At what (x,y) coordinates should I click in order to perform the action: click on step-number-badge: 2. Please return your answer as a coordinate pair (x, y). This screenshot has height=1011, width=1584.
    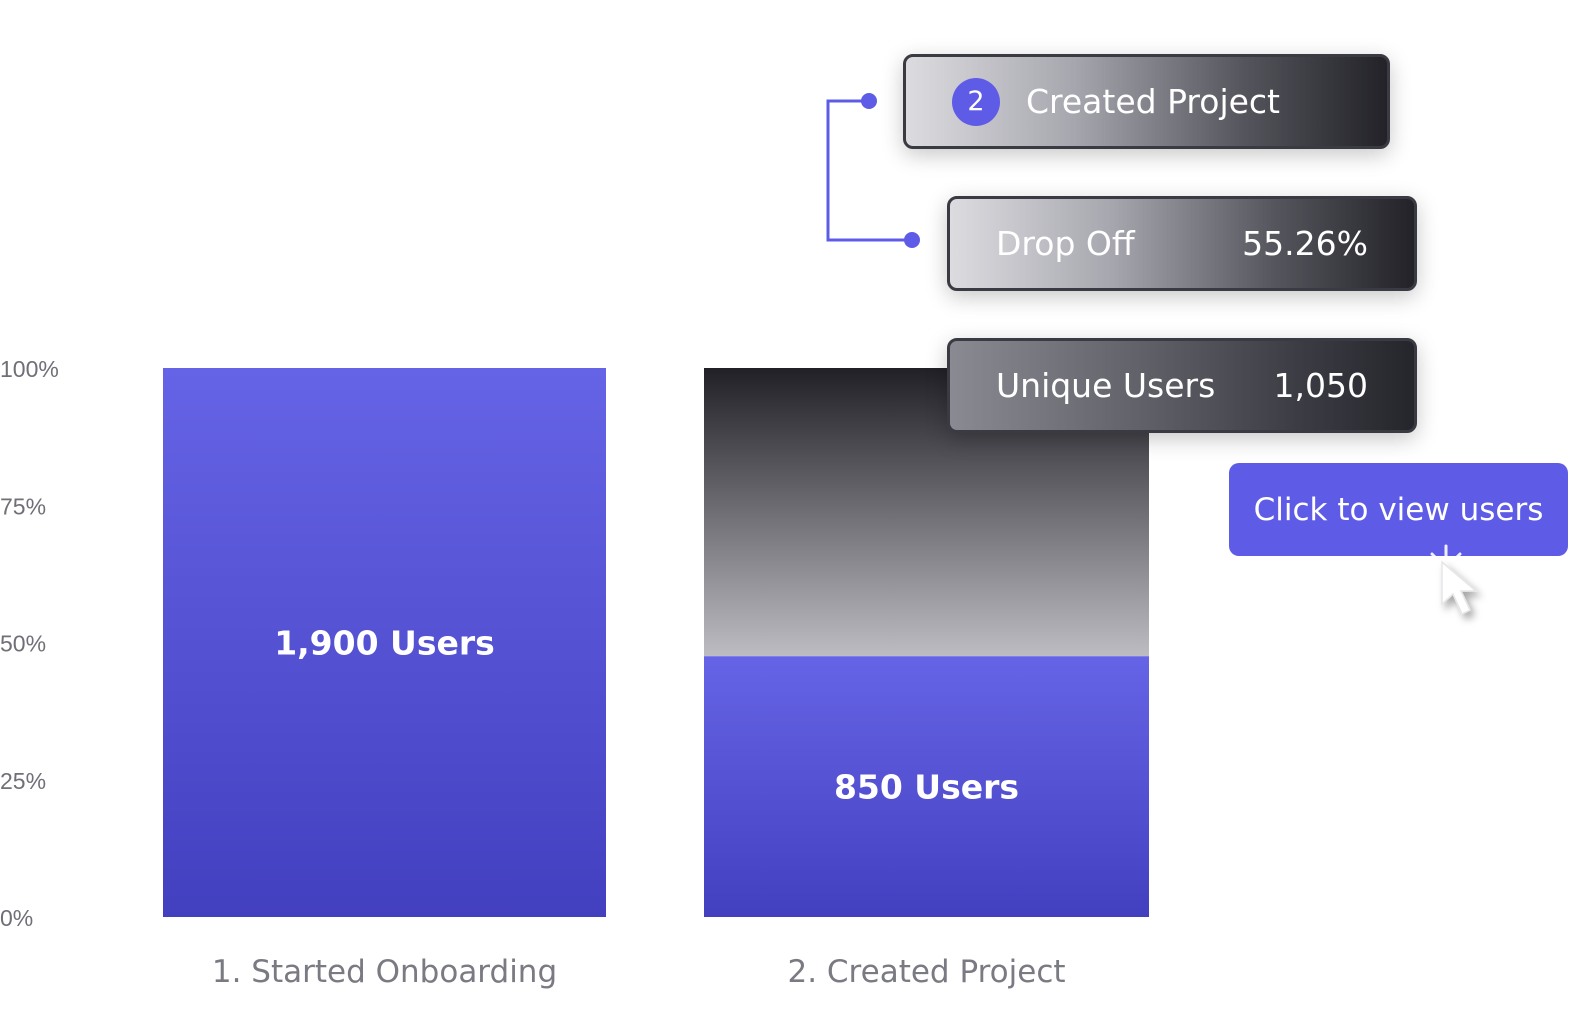
    Looking at the image, I should click on (976, 101).